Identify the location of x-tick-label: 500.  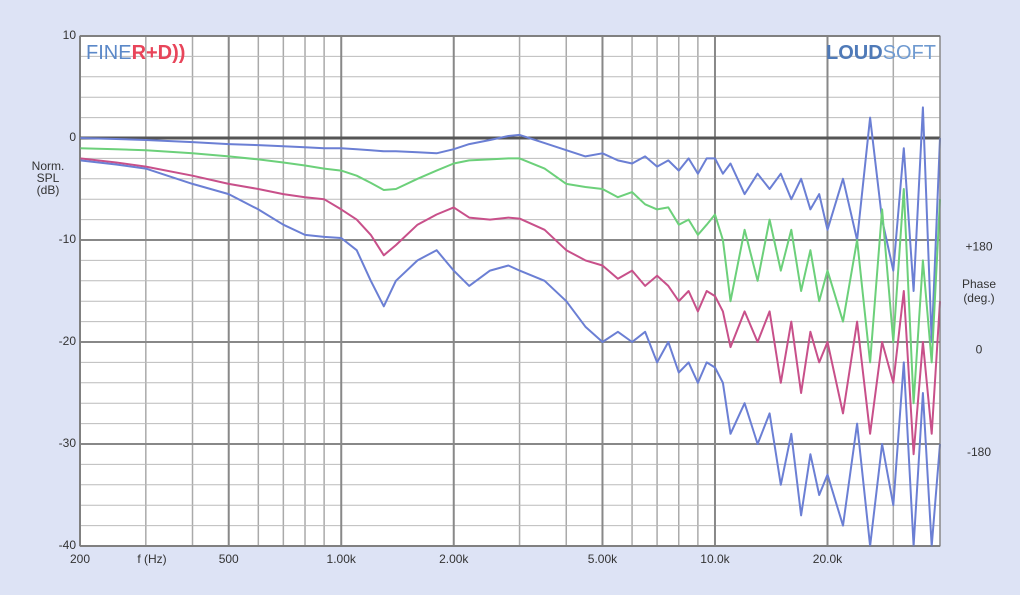
(229, 559).